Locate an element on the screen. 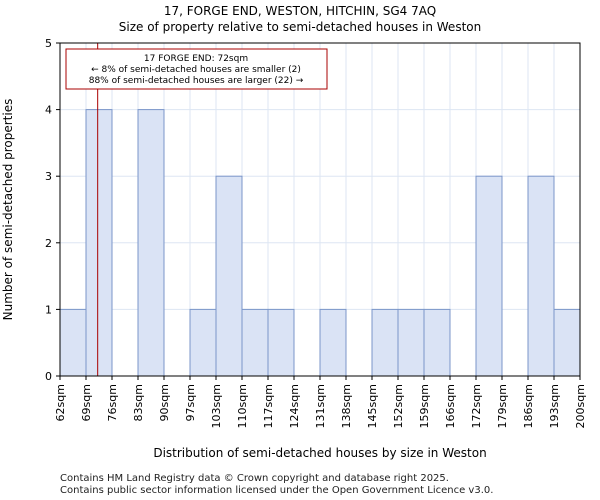  x-tick-label: 62sqm is located at coordinates (60, 402).